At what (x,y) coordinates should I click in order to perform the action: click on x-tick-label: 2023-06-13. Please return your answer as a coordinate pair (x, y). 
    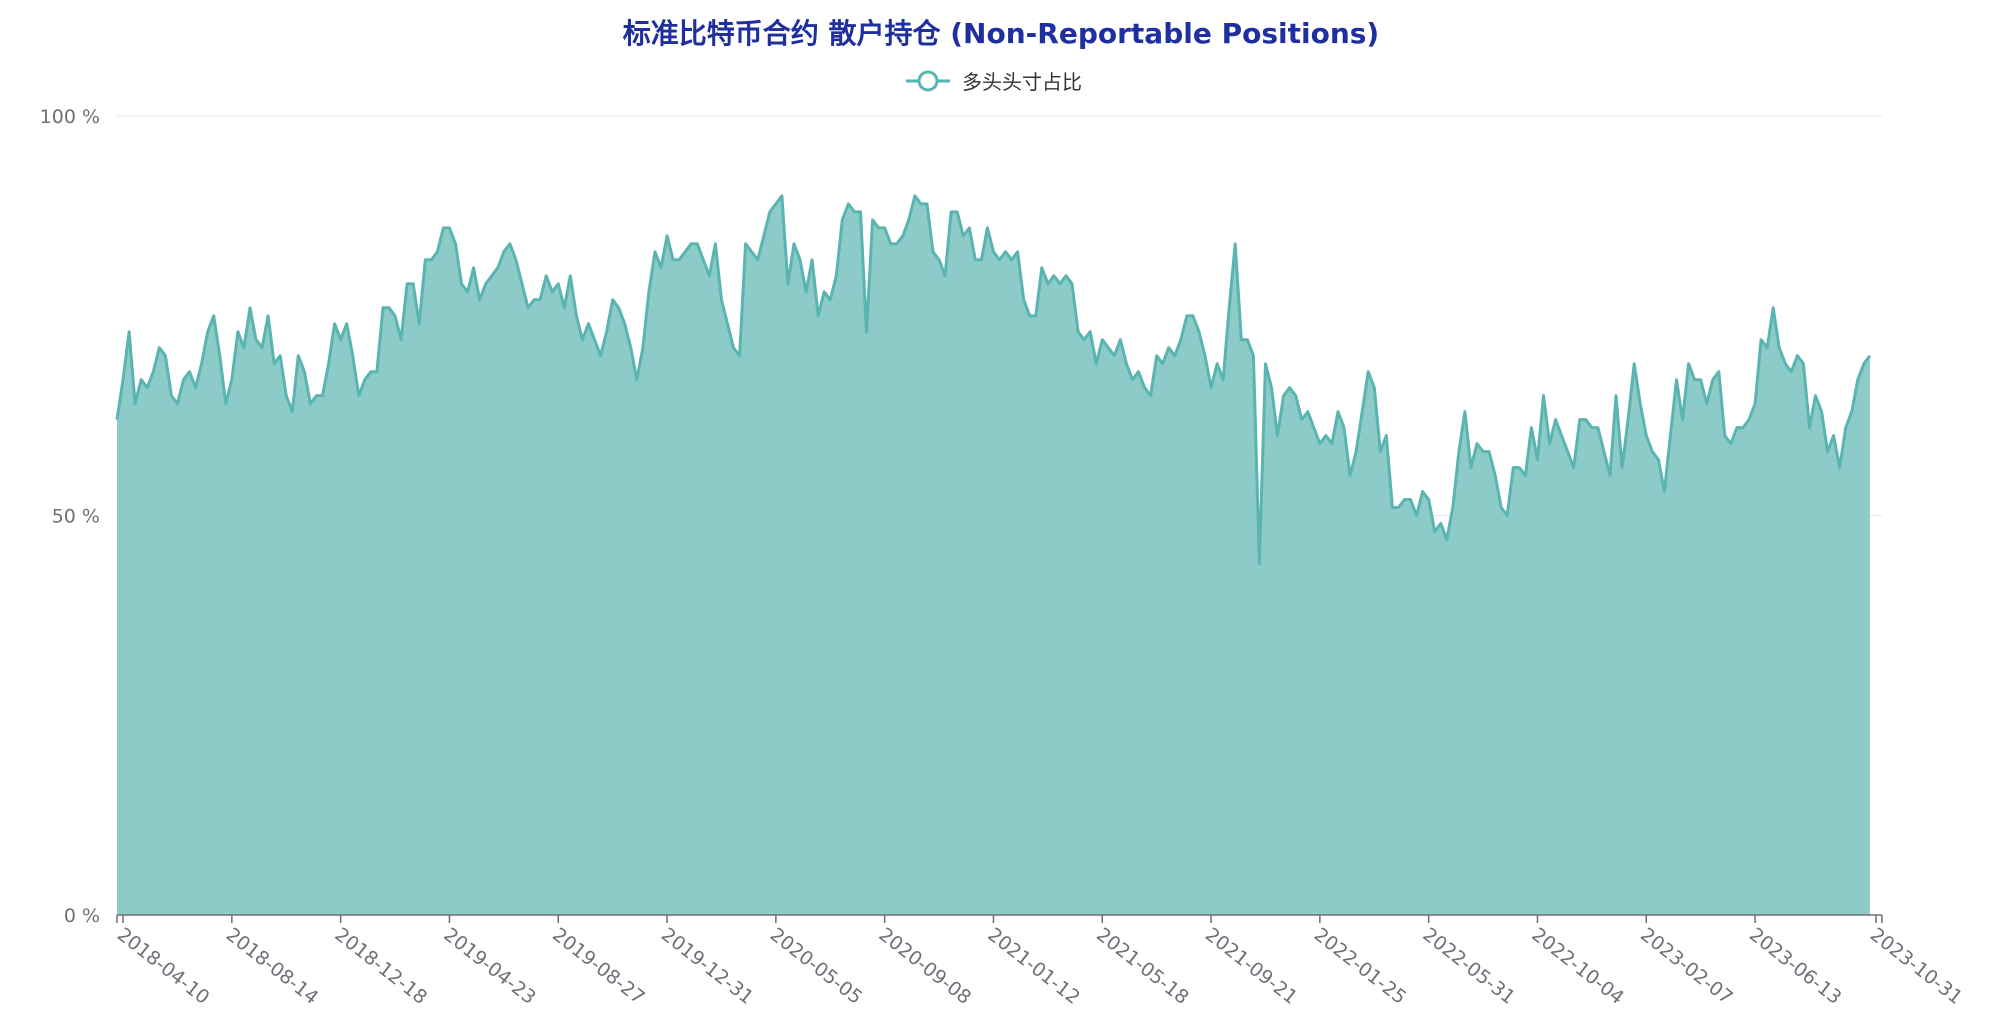
    Looking at the image, I should click on (1795, 966).